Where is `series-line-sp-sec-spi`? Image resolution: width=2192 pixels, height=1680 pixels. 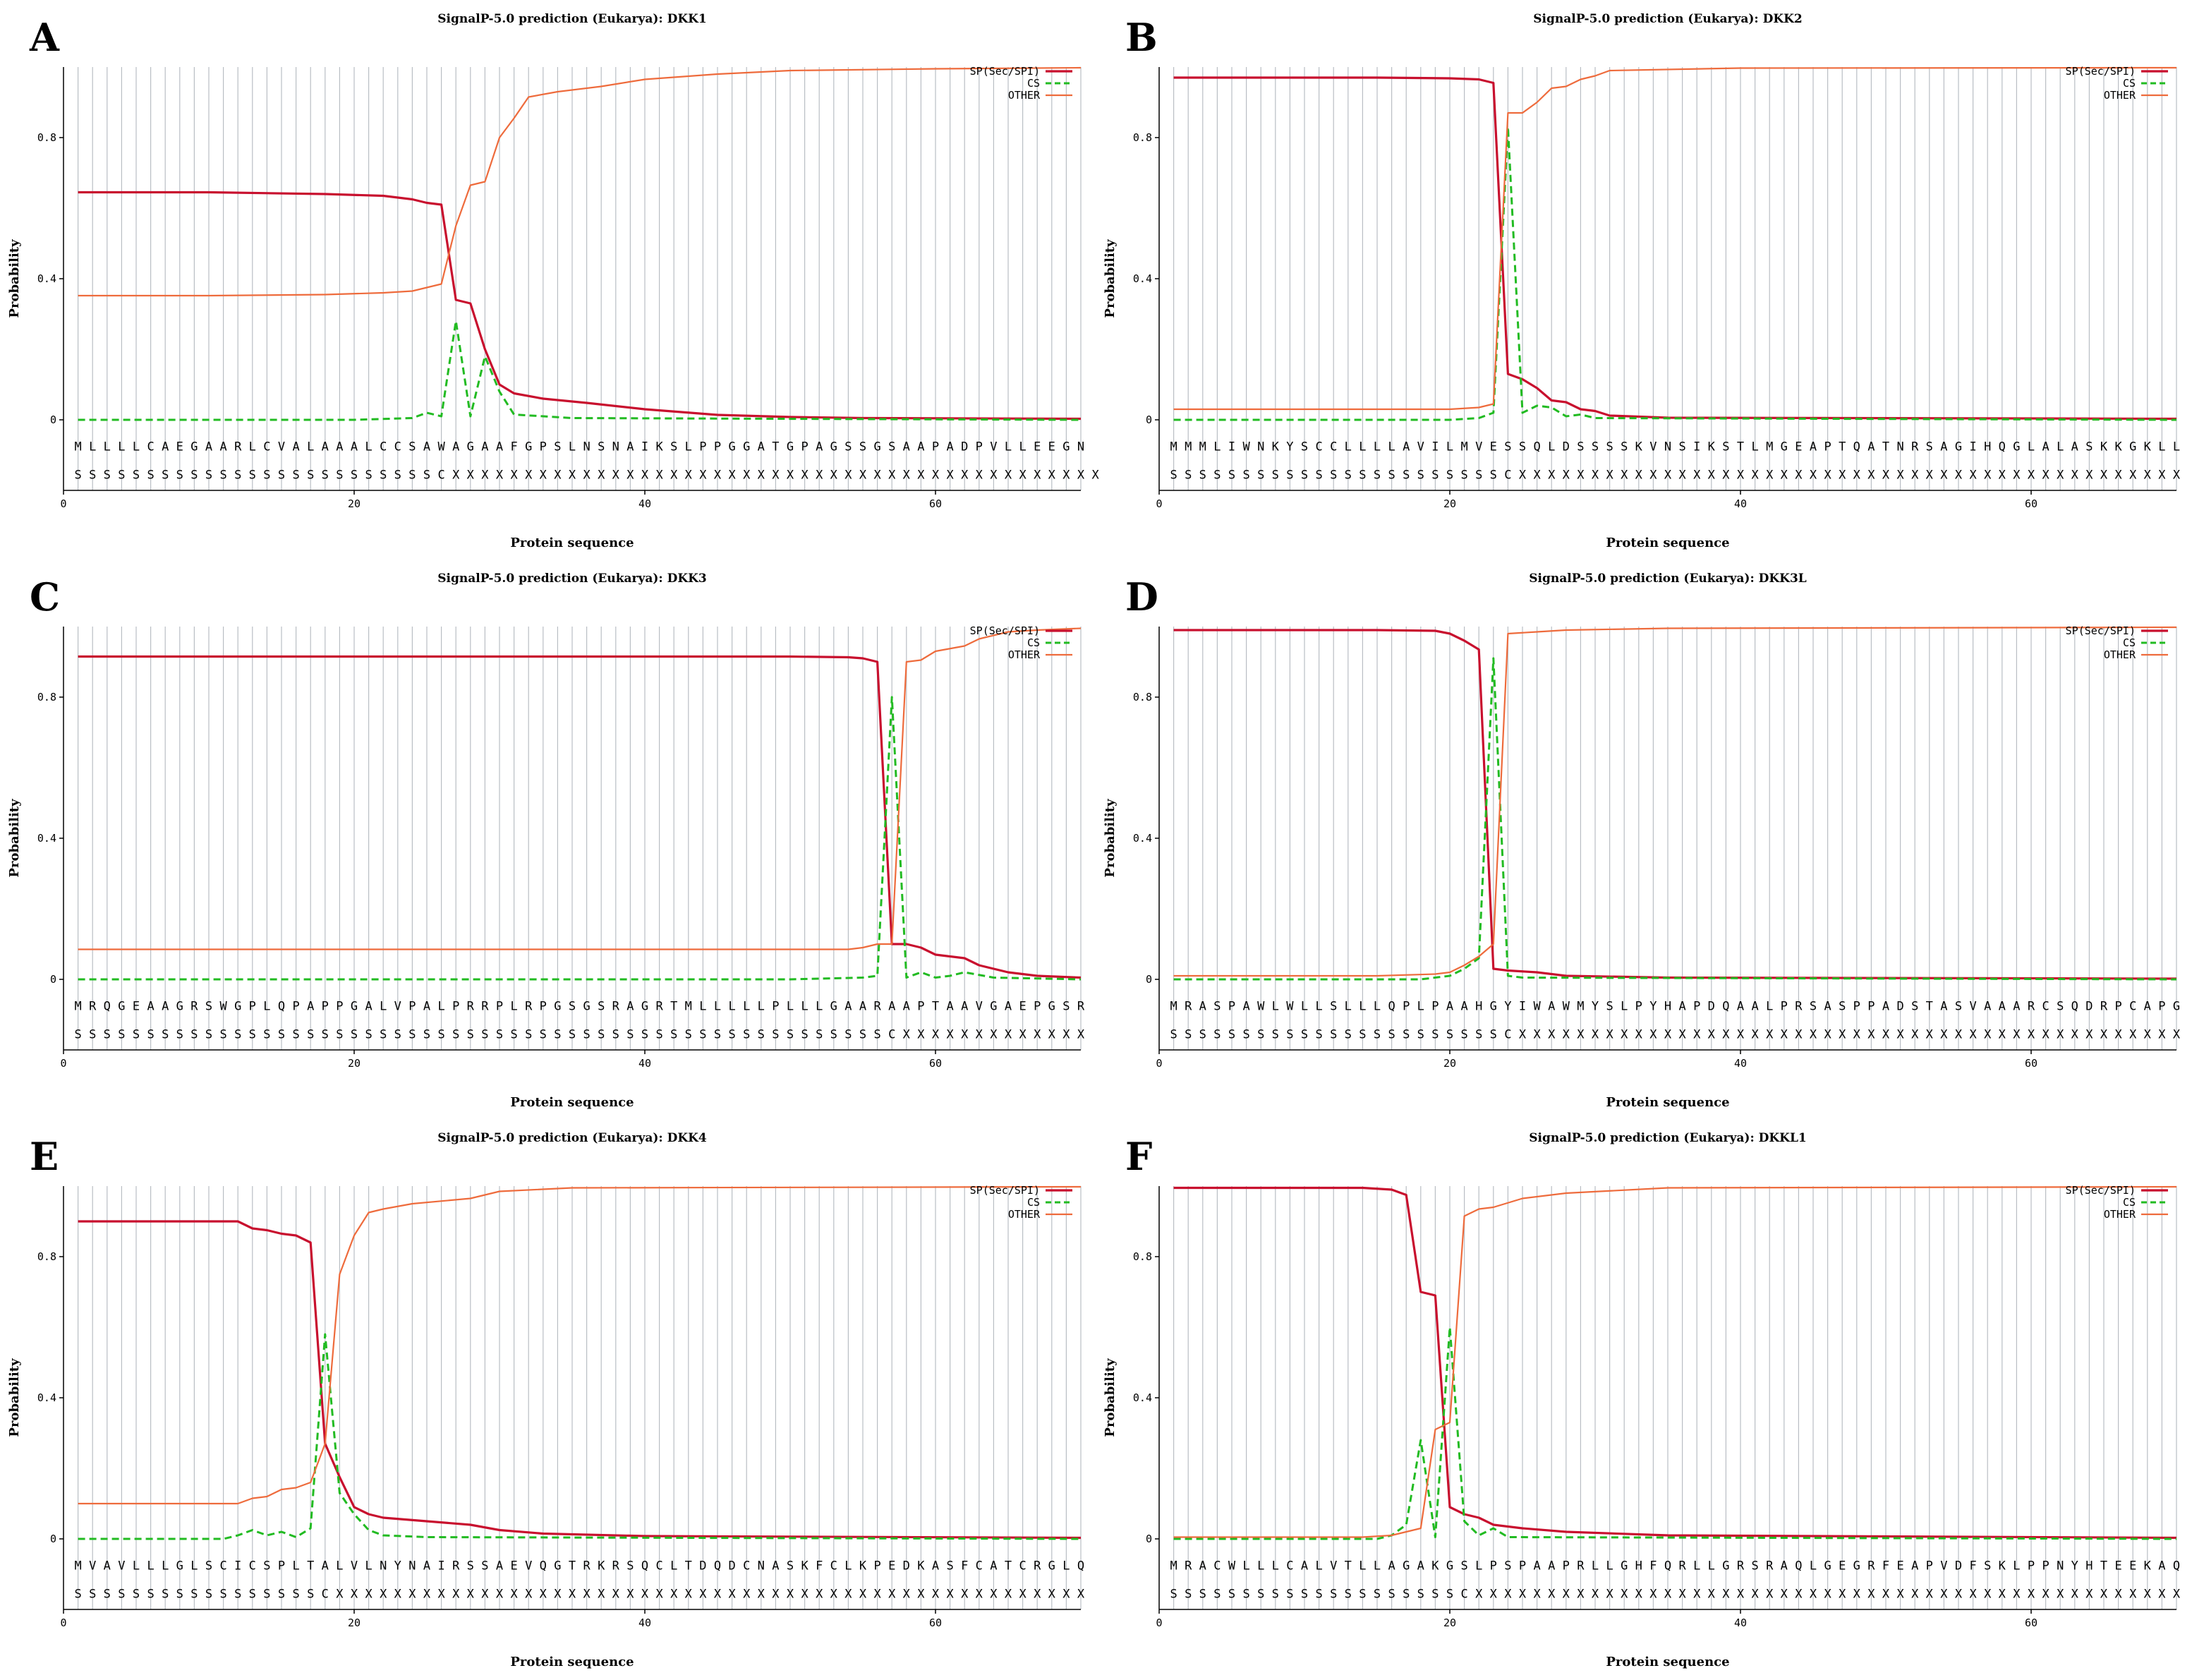 series-line-sp-sec-spi is located at coordinates (1675, 248).